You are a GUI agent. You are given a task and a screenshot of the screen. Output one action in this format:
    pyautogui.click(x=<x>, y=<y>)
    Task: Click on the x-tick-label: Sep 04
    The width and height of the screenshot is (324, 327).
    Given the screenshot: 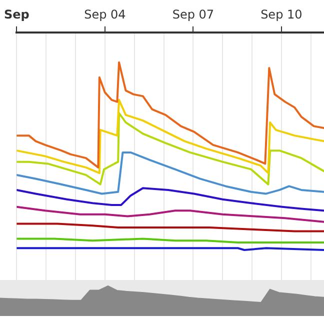 What is the action you would take?
    pyautogui.click(x=105, y=14)
    